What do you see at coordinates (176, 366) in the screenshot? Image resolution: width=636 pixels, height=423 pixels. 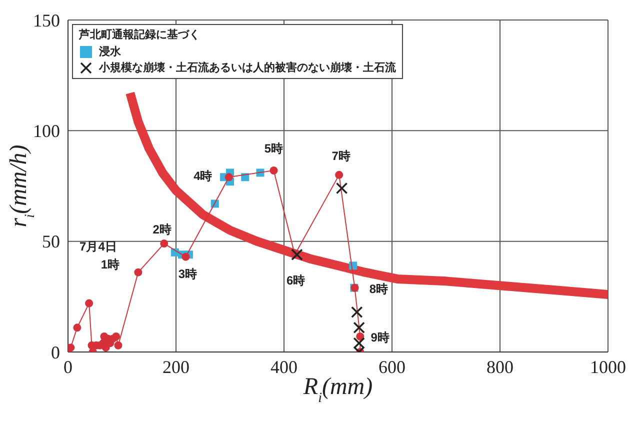 I see `x-tick-label: 200` at bounding box center [176, 366].